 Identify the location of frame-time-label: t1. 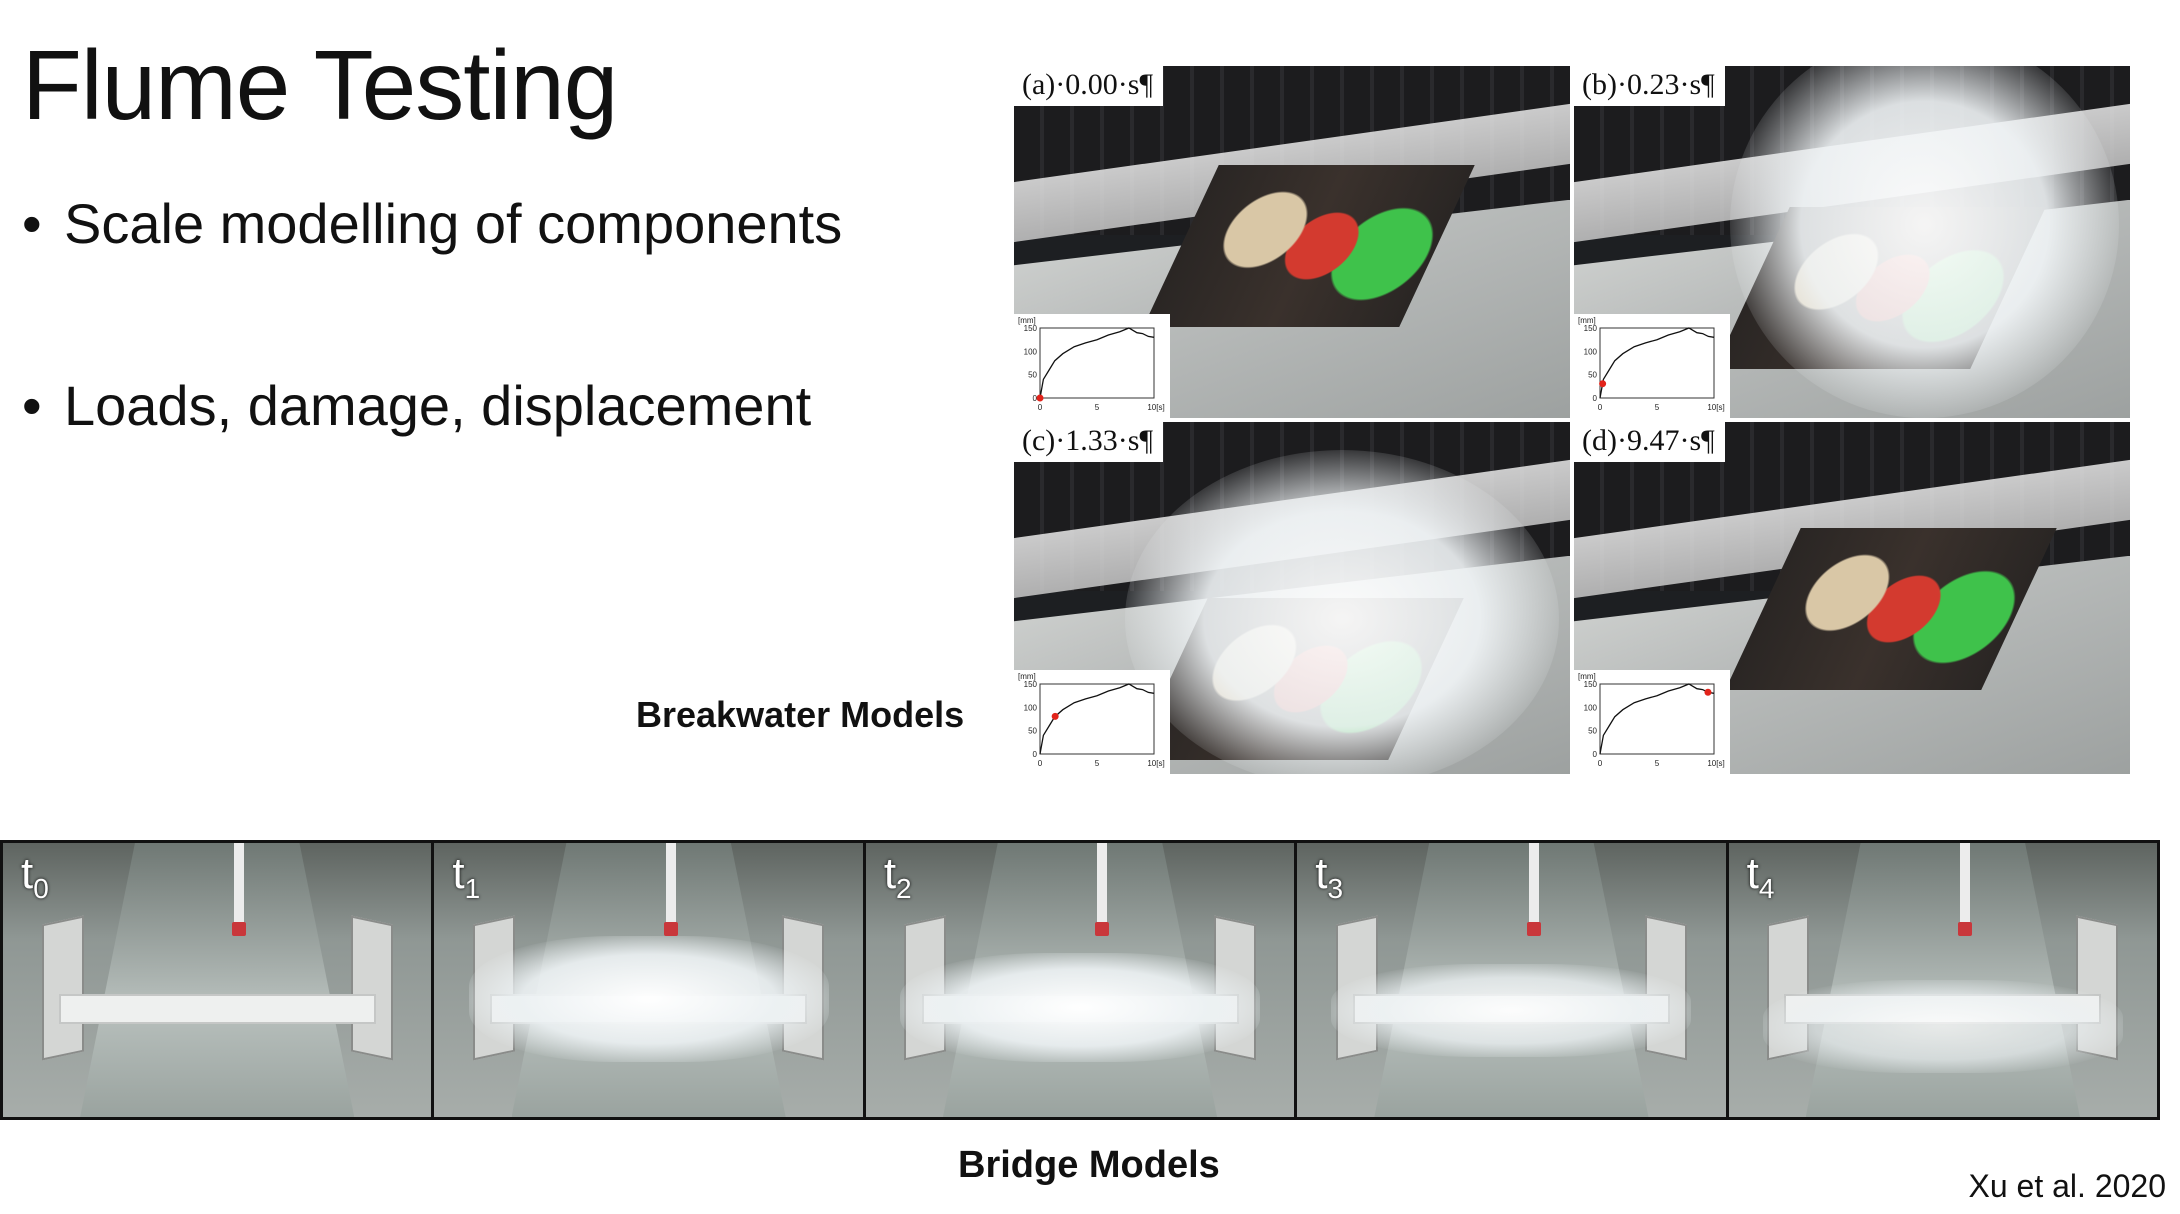
(466, 876).